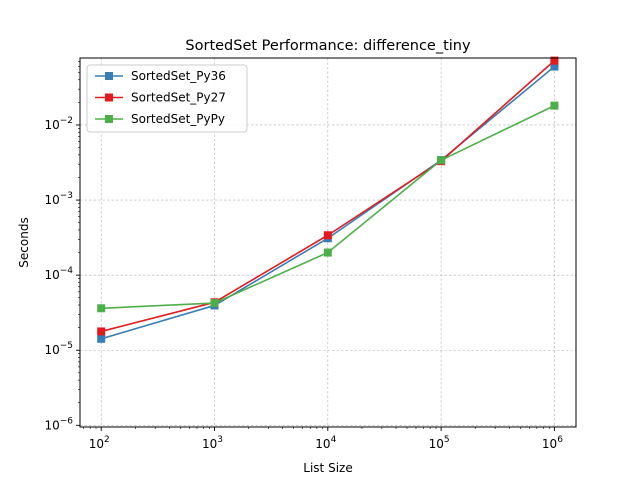 The width and height of the screenshot is (640, 480). Describe the element at coordinates (178, 76) in the screenshot. I see `legend-label: SortedSet_Py36` at that location.